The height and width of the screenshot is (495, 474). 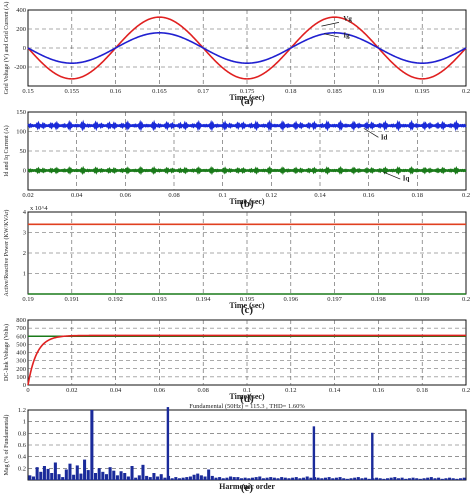 What do you see at coordinates (290, 91) in the screenshot?
I see `x-tick-label: 0.18` at bounding box center [290, 91].